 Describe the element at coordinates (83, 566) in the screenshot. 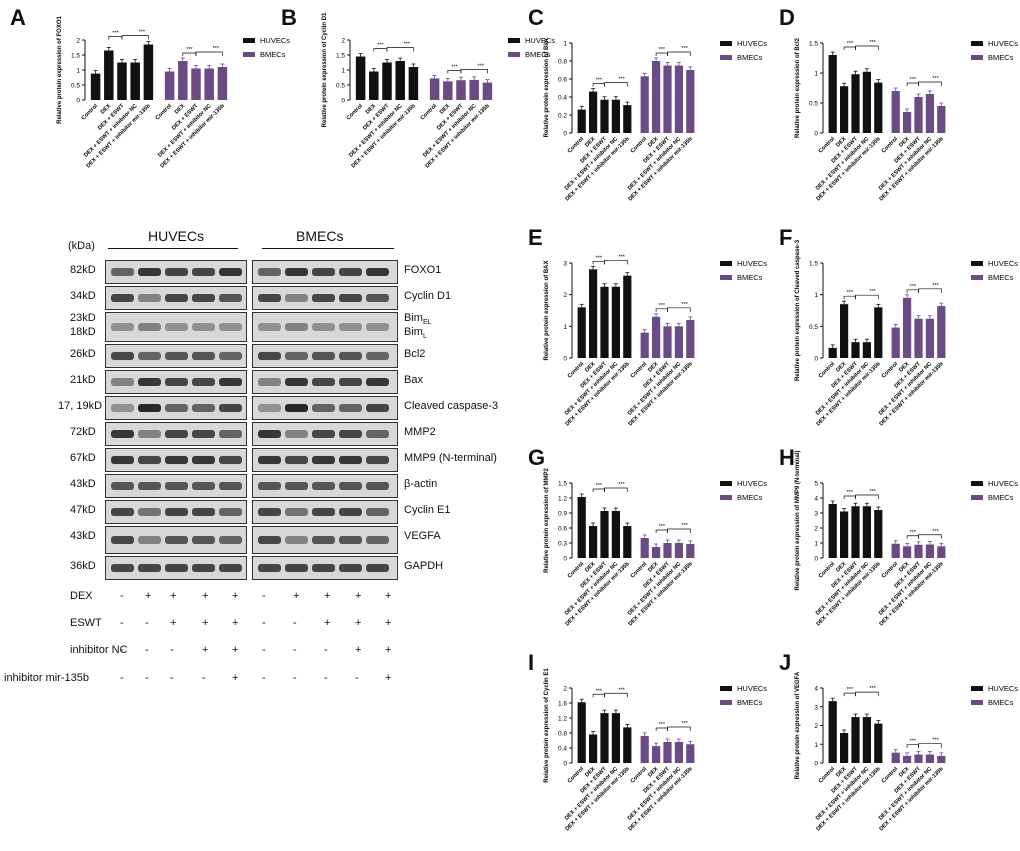

I see `kd-label: 36kD` at that location.